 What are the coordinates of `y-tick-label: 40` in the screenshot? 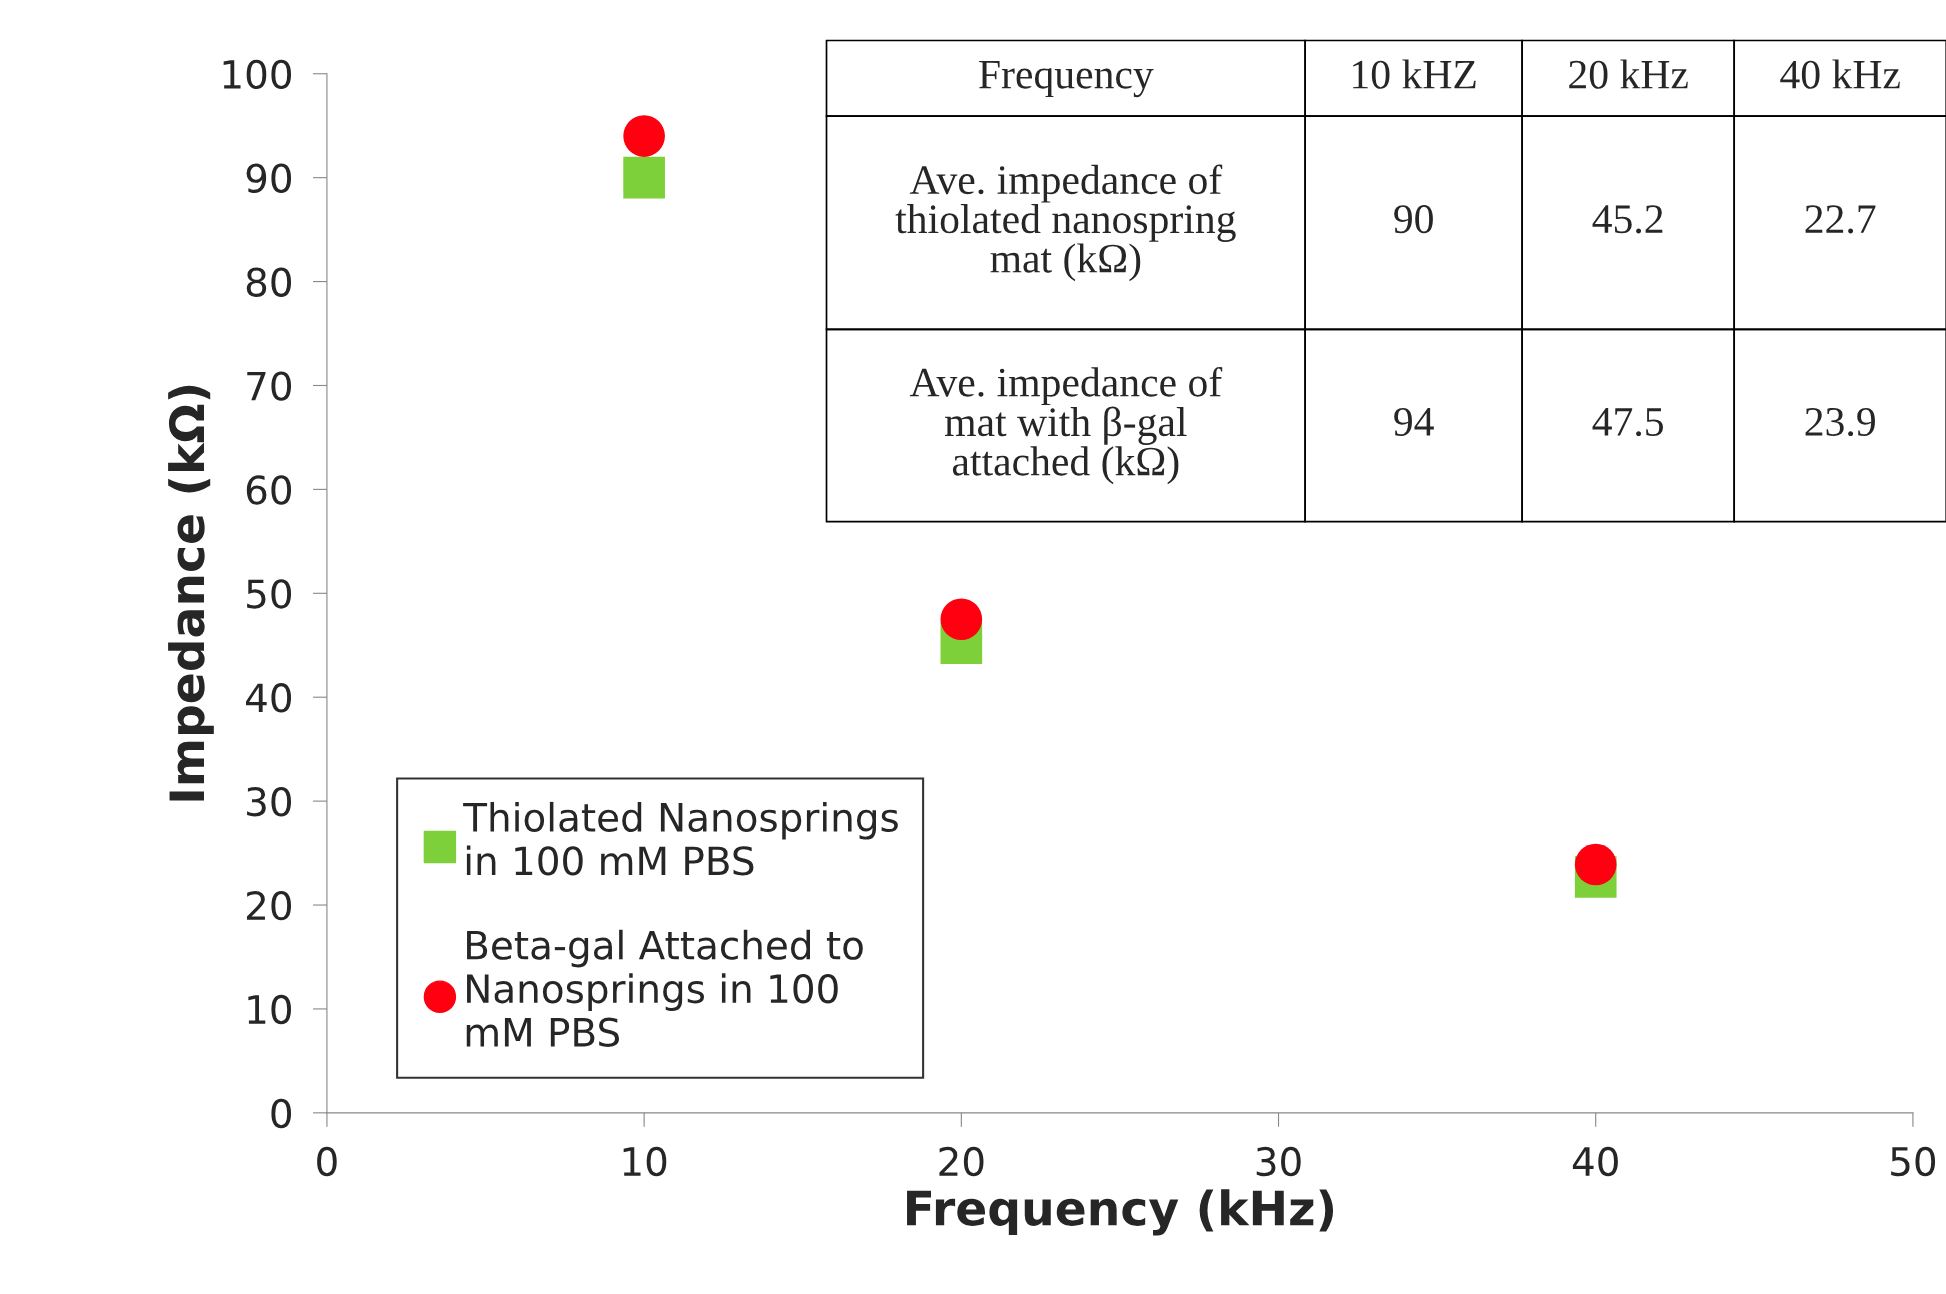 It's located at (269, 698).